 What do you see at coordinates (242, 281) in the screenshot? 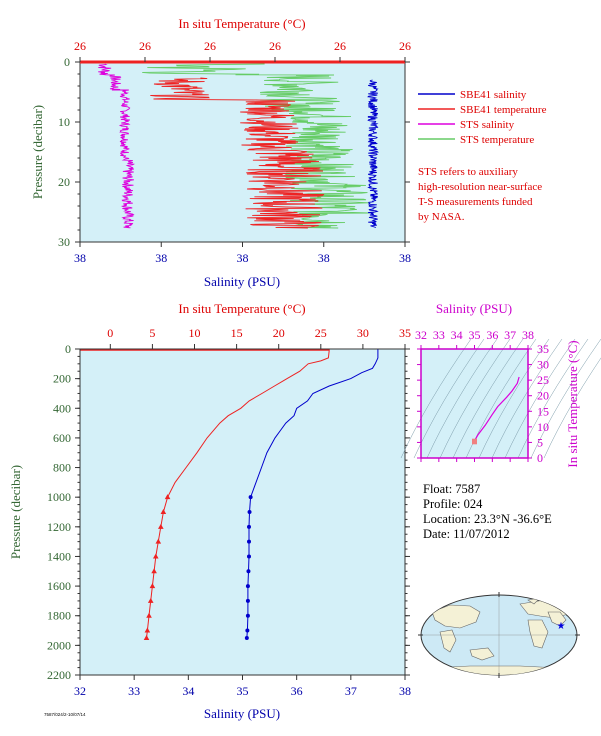
I see `top-x-bottom-title: Salinity (PSU)` at bounding box center [242, 281].